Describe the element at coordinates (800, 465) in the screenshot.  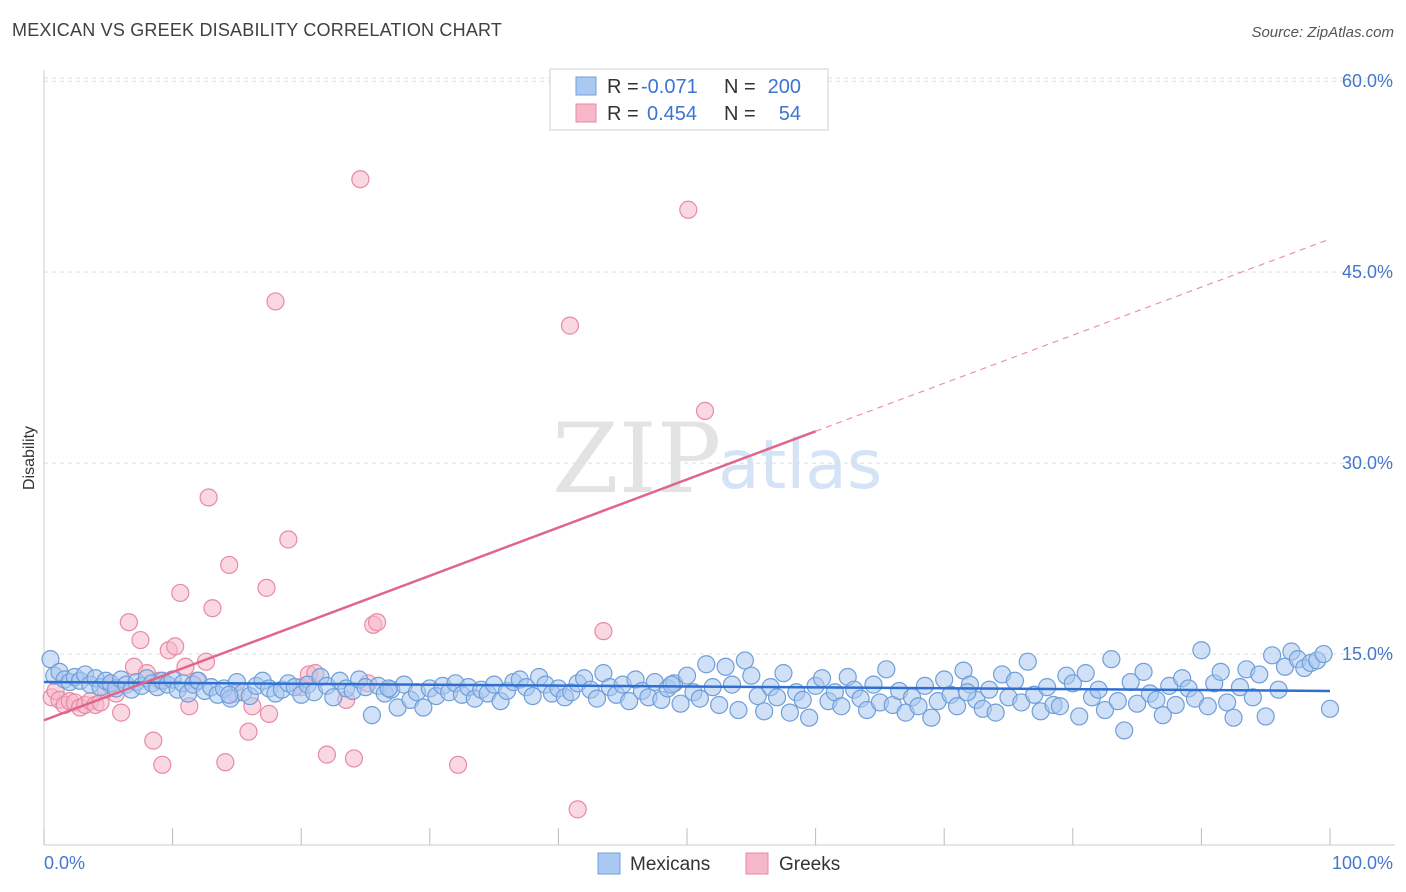
I see `watermark-atlas: atlas` at that location.